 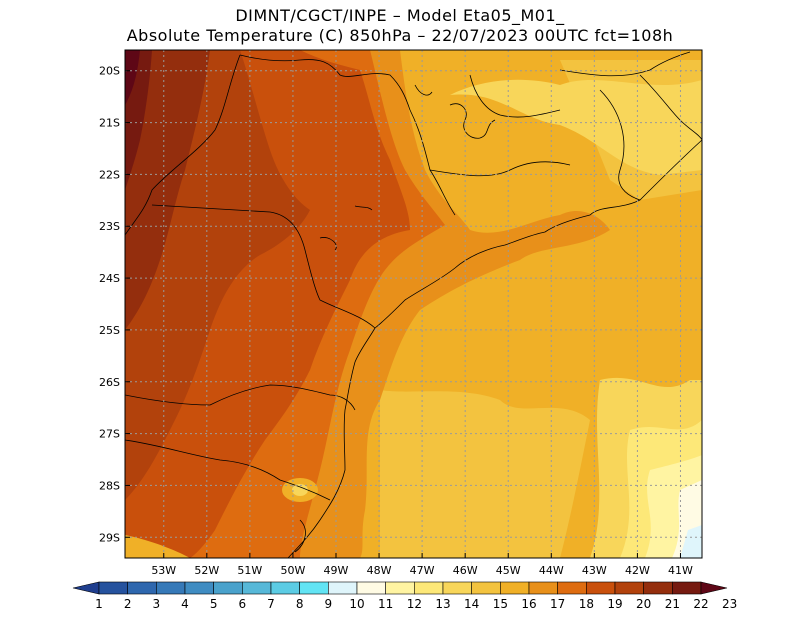 I want to click on lon-label: 53W, so click(x=163, y=570).